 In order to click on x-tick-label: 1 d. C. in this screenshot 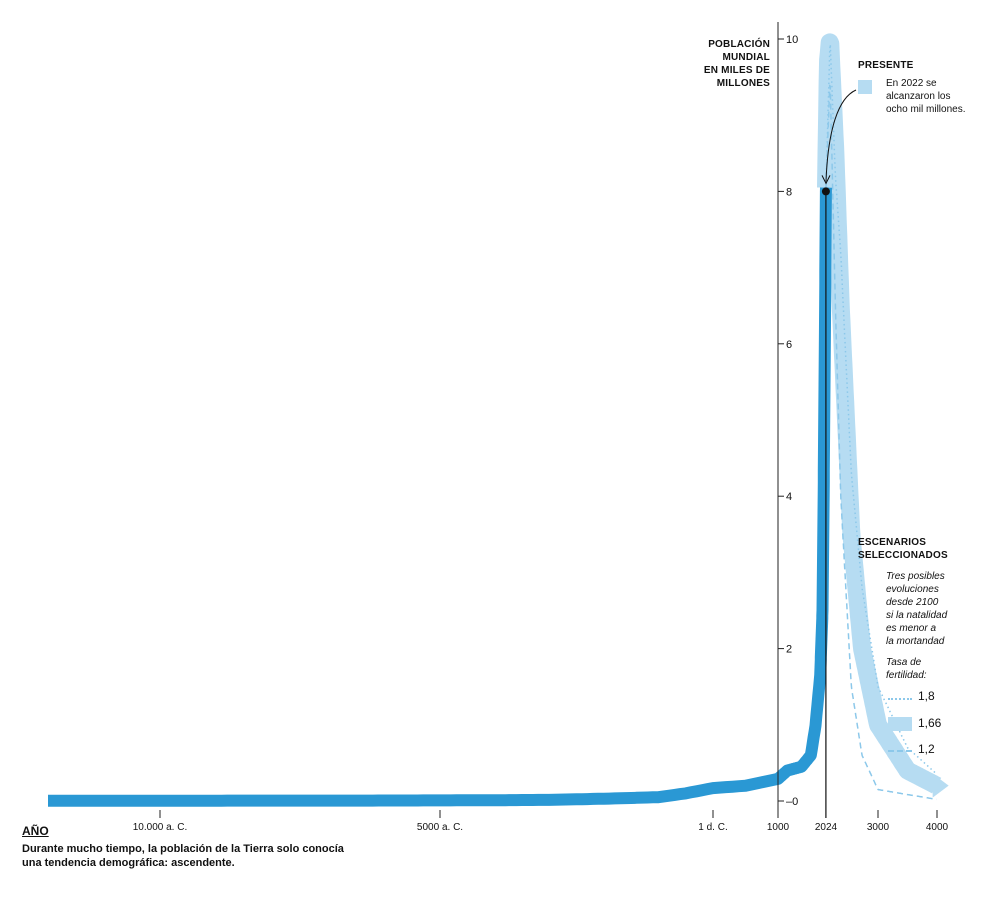, I will do `click(712, 827)`.